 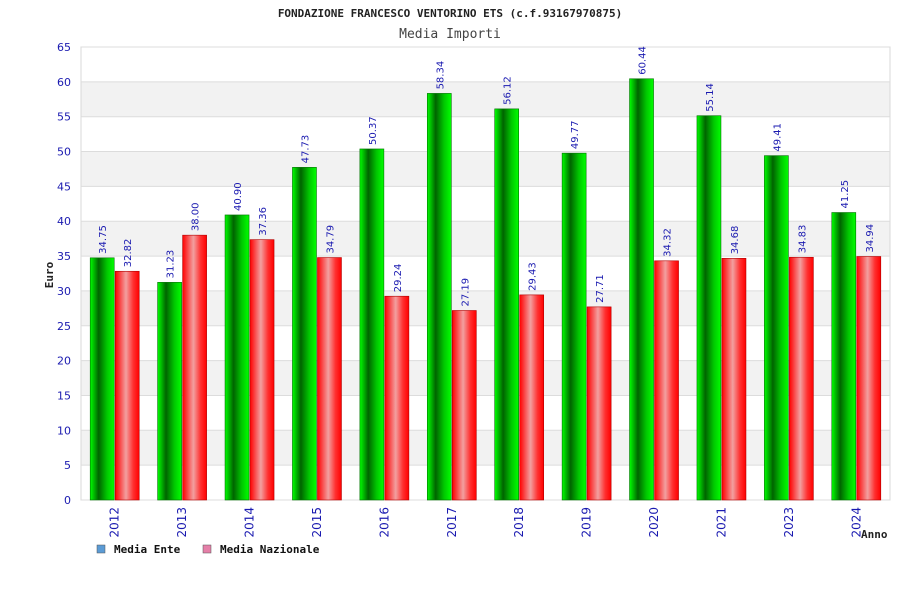 What do you see at coordinates (67, 500) in the screenshot?
I see `y-tick-label: 0` at bounding box center [67, 500].